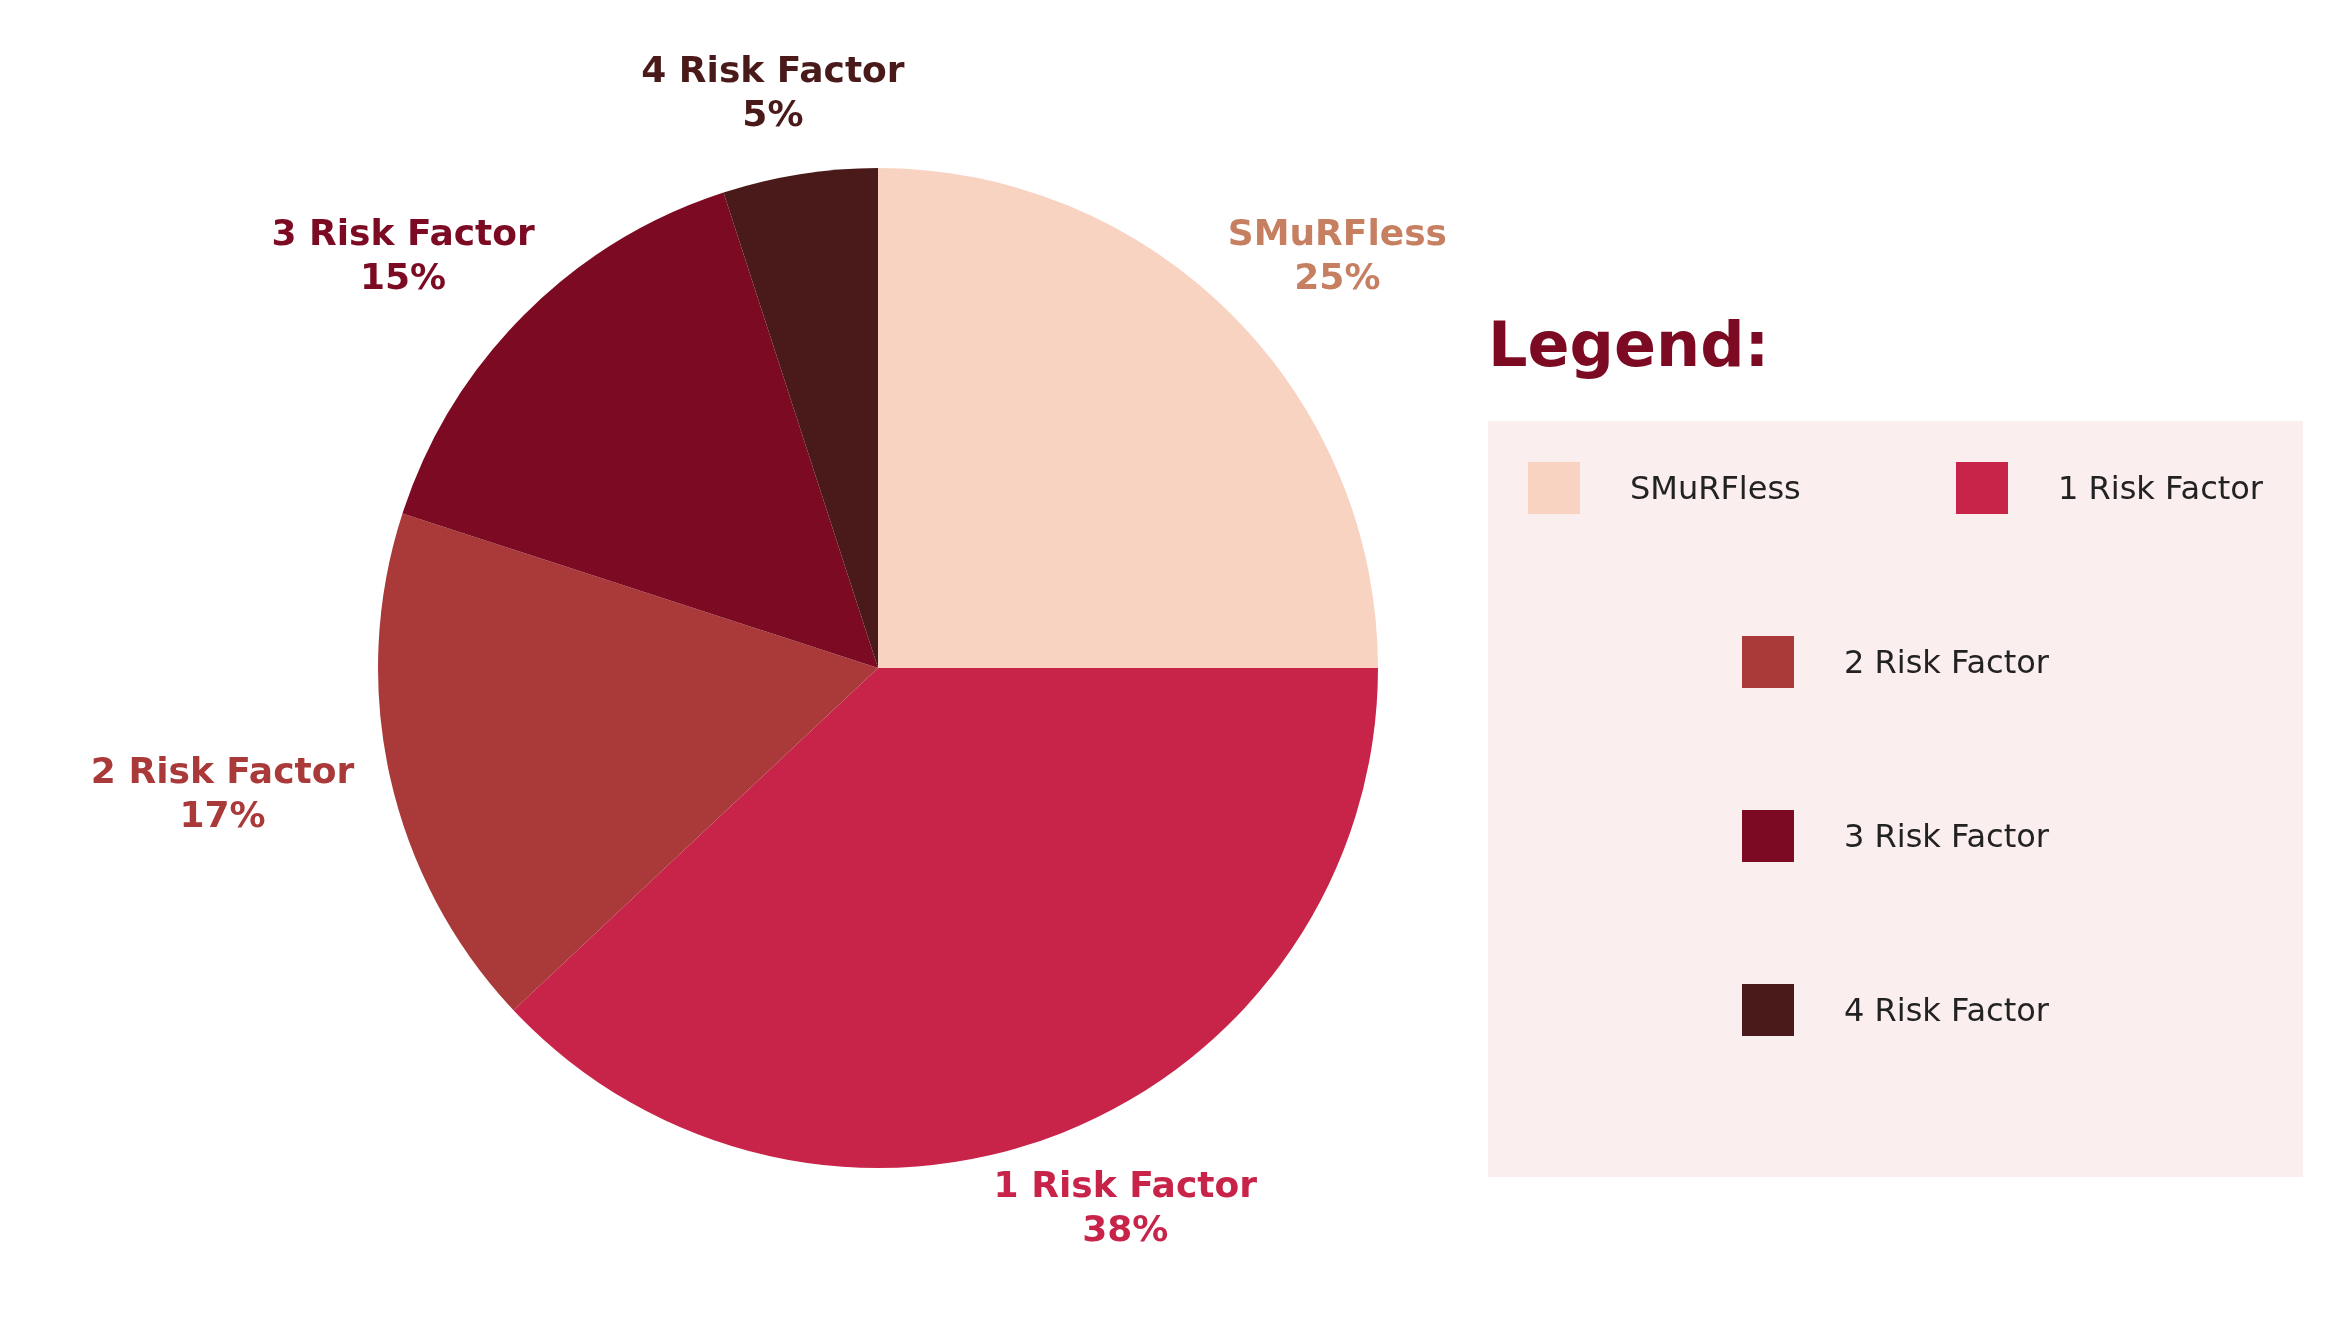 The height and width of the screenshot is (1334, 2325). I want to click on legend-label: 1 Risk Factor, so click(2160, 488).